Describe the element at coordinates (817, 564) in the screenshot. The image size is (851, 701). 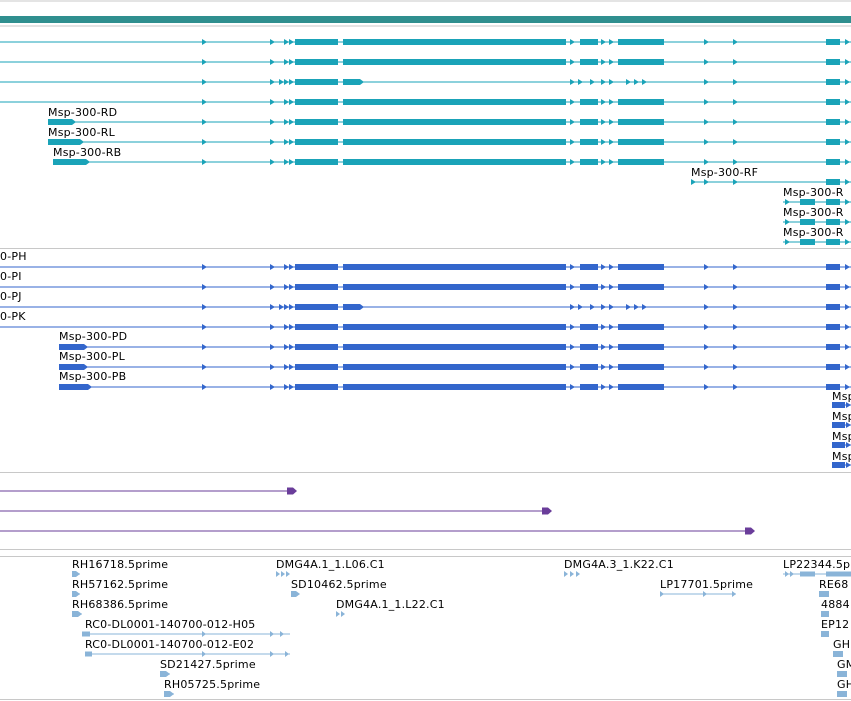
I see `est-label: LP22344.5p` at that location.